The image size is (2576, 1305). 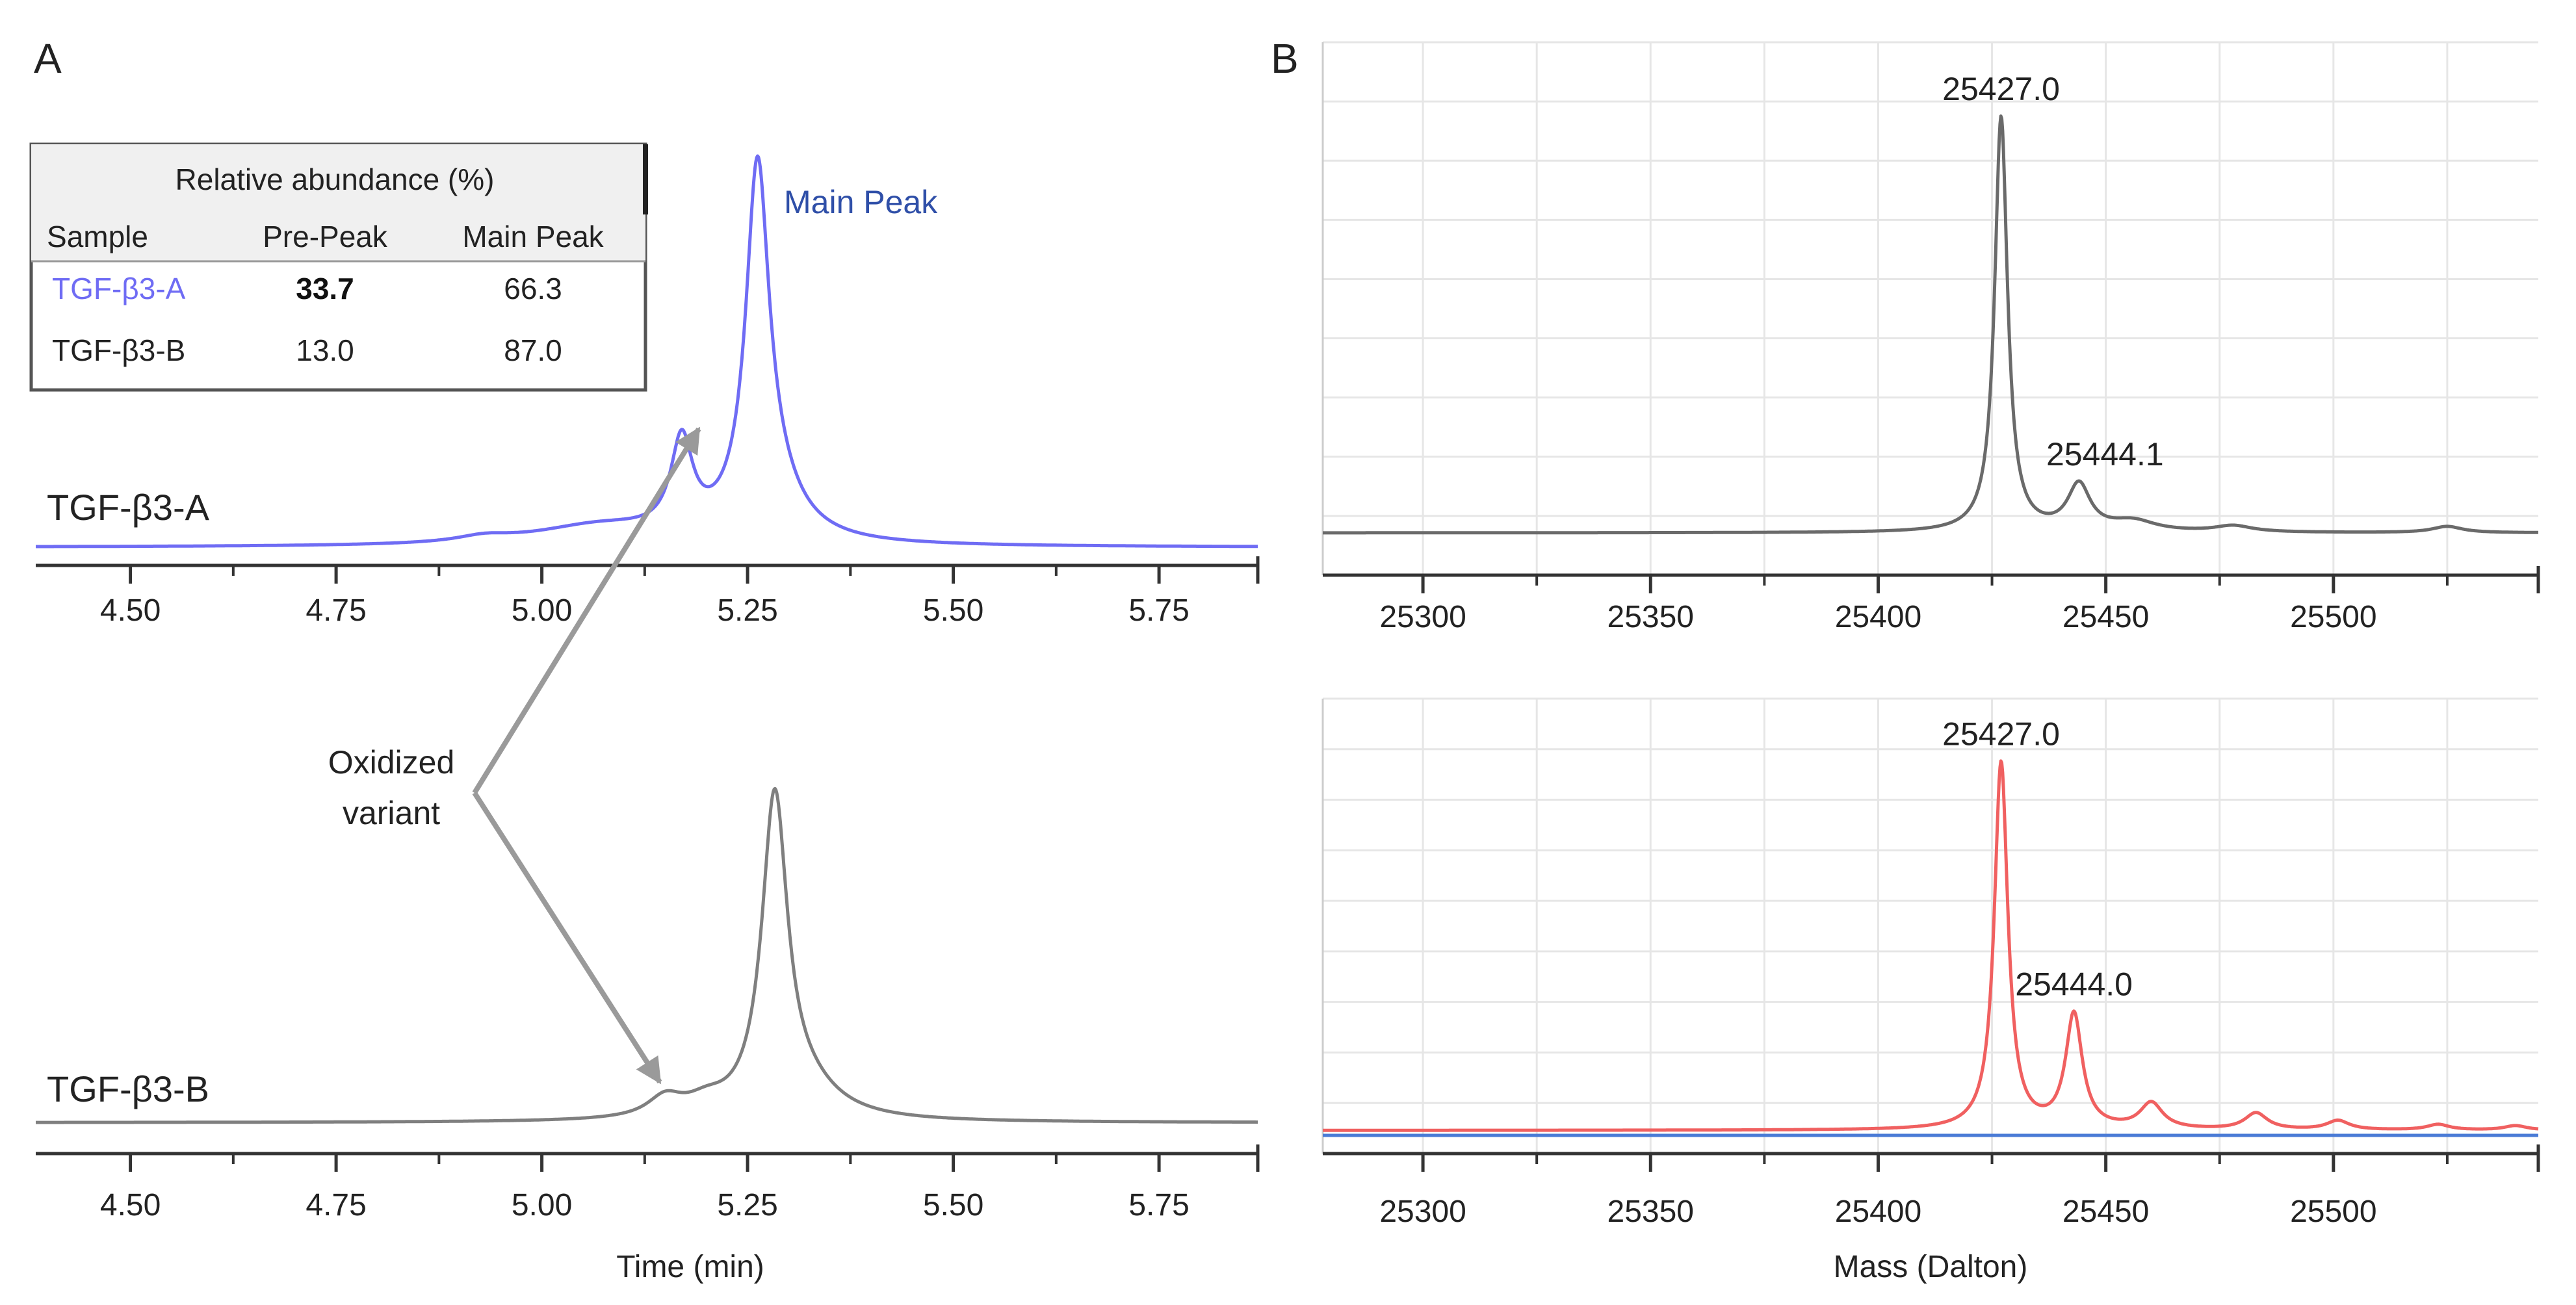 I want to click on main-peak-annotation: Main Peak, so click(x=861, y=202).